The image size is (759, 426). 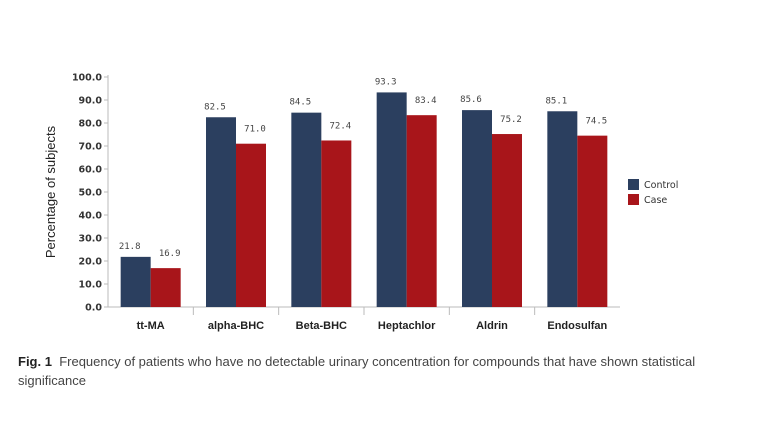 What do you see at coordinates (655, 200) in the screenshot?
I see `legend-label-case: Case` at bounding box center [655, 200].